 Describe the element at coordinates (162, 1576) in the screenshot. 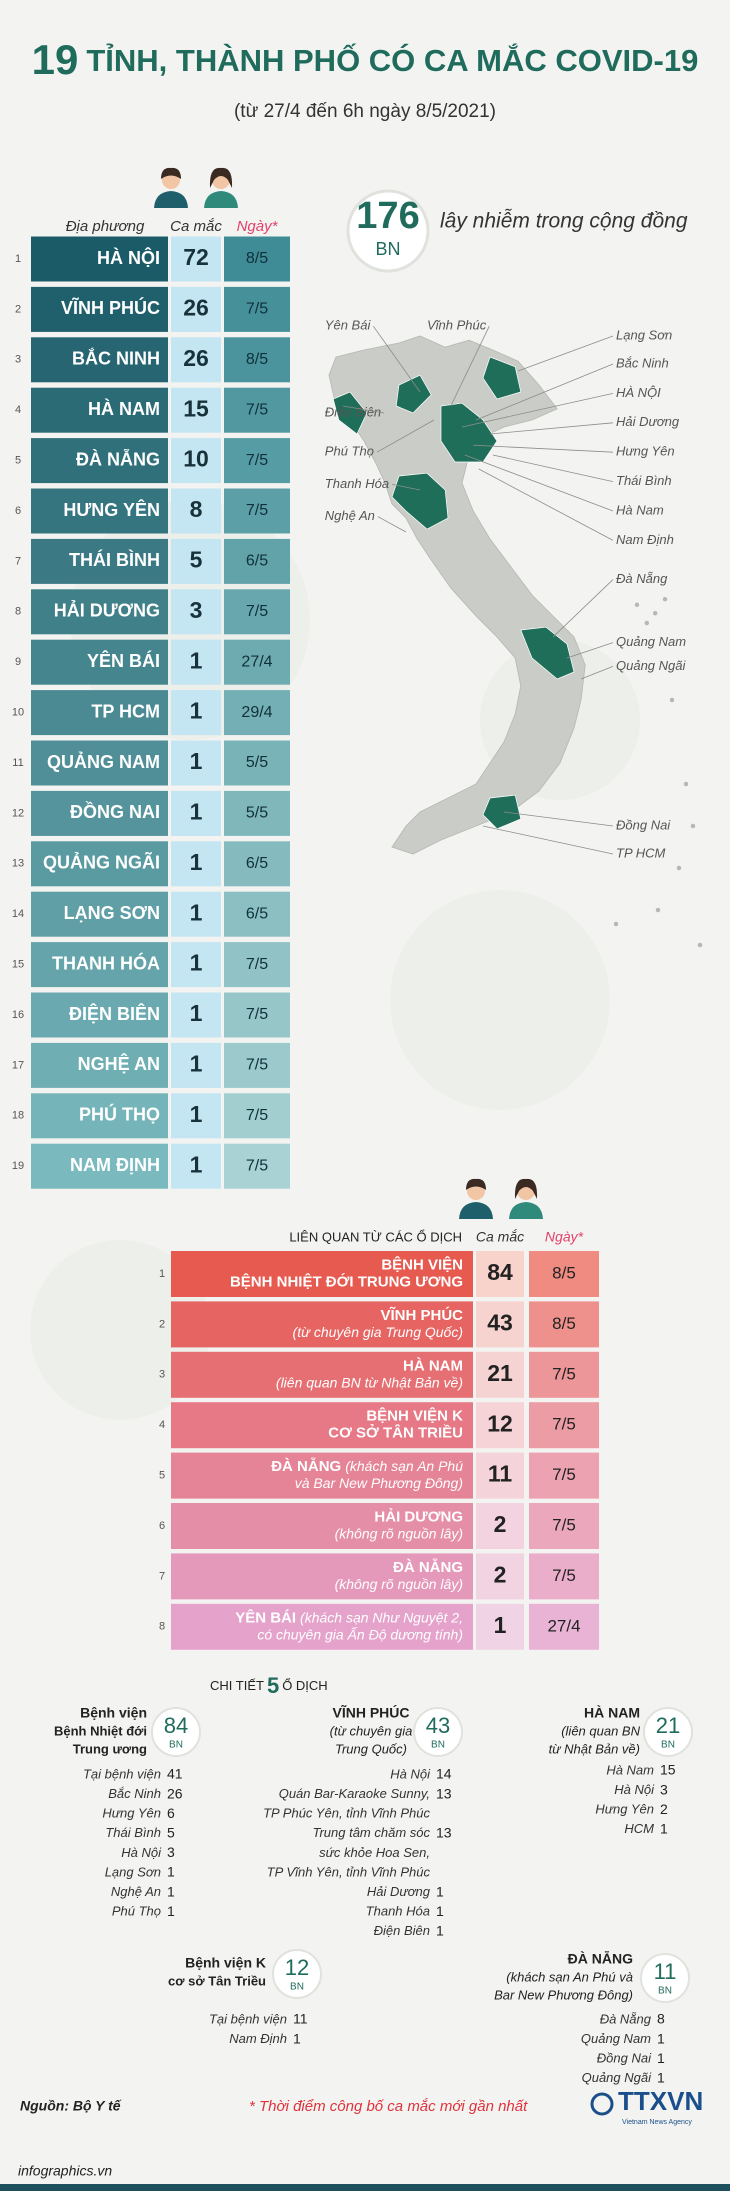

I see `row-index: 7` at that location.